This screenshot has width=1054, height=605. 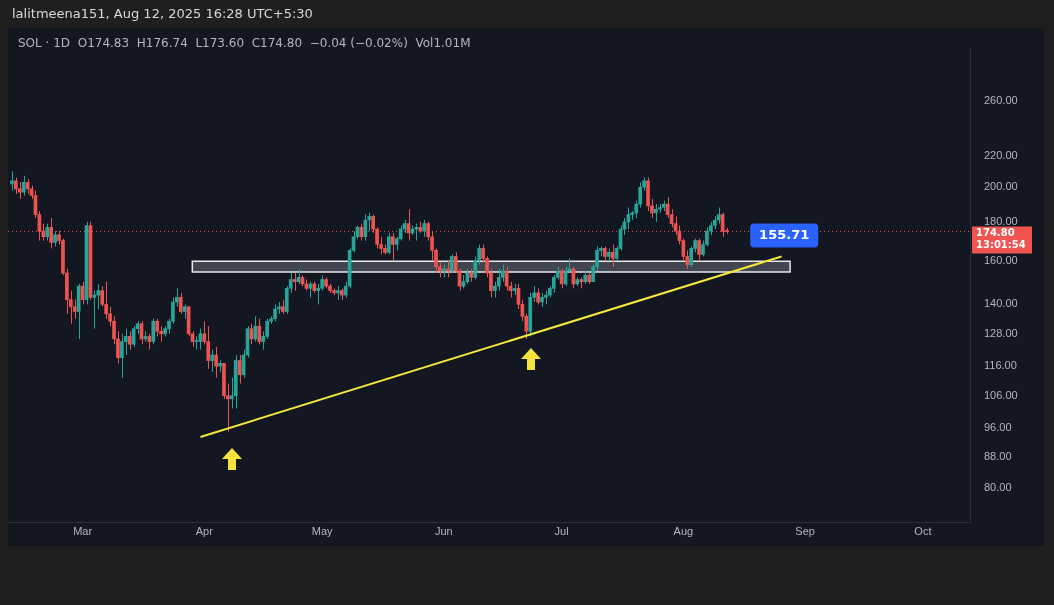 I want to click on y-tick-label: 88.00, so click(x=998, y=455).